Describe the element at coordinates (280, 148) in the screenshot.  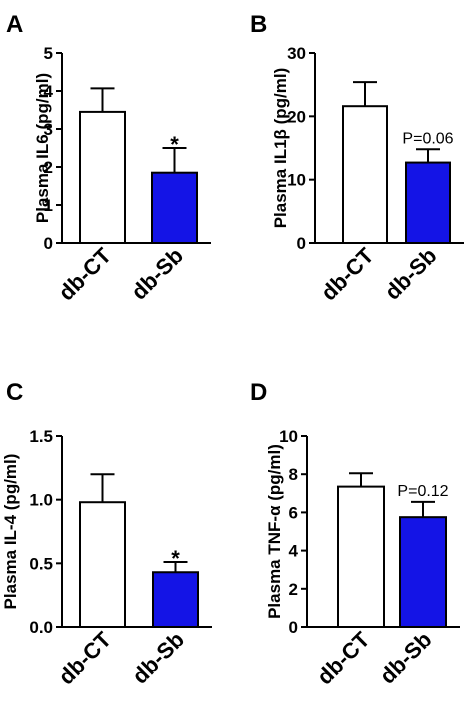
I see `y-axis-label: Plasma IL1β (pg/ml)` at that location.